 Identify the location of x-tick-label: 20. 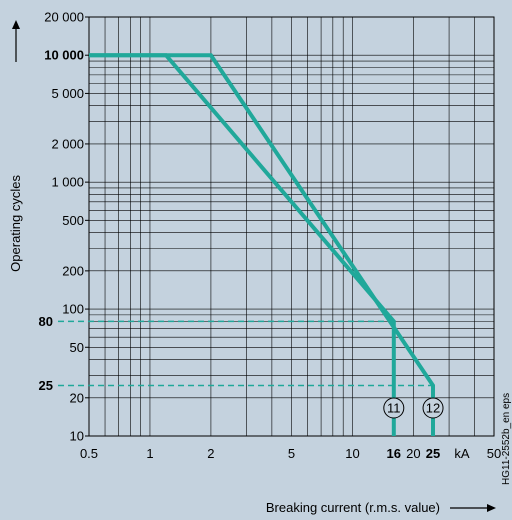
(413, 453).